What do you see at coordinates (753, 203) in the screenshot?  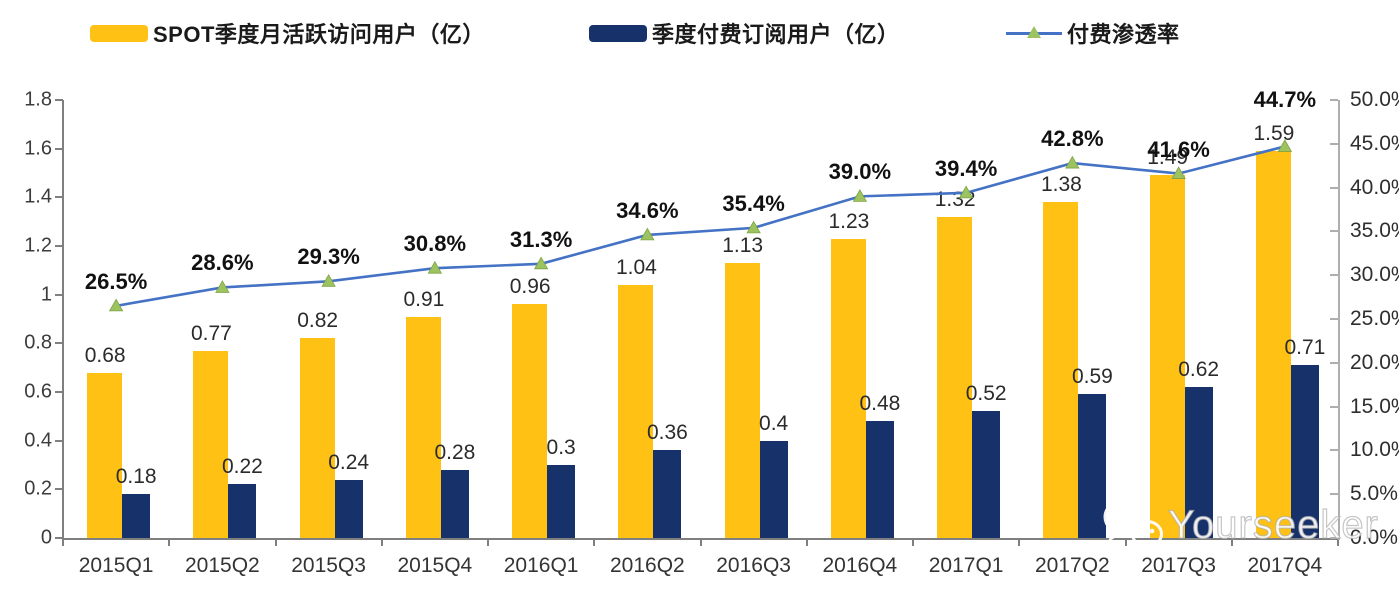 I see `penetration-pct-label: 35.4%` at bounding box center [753, 203].